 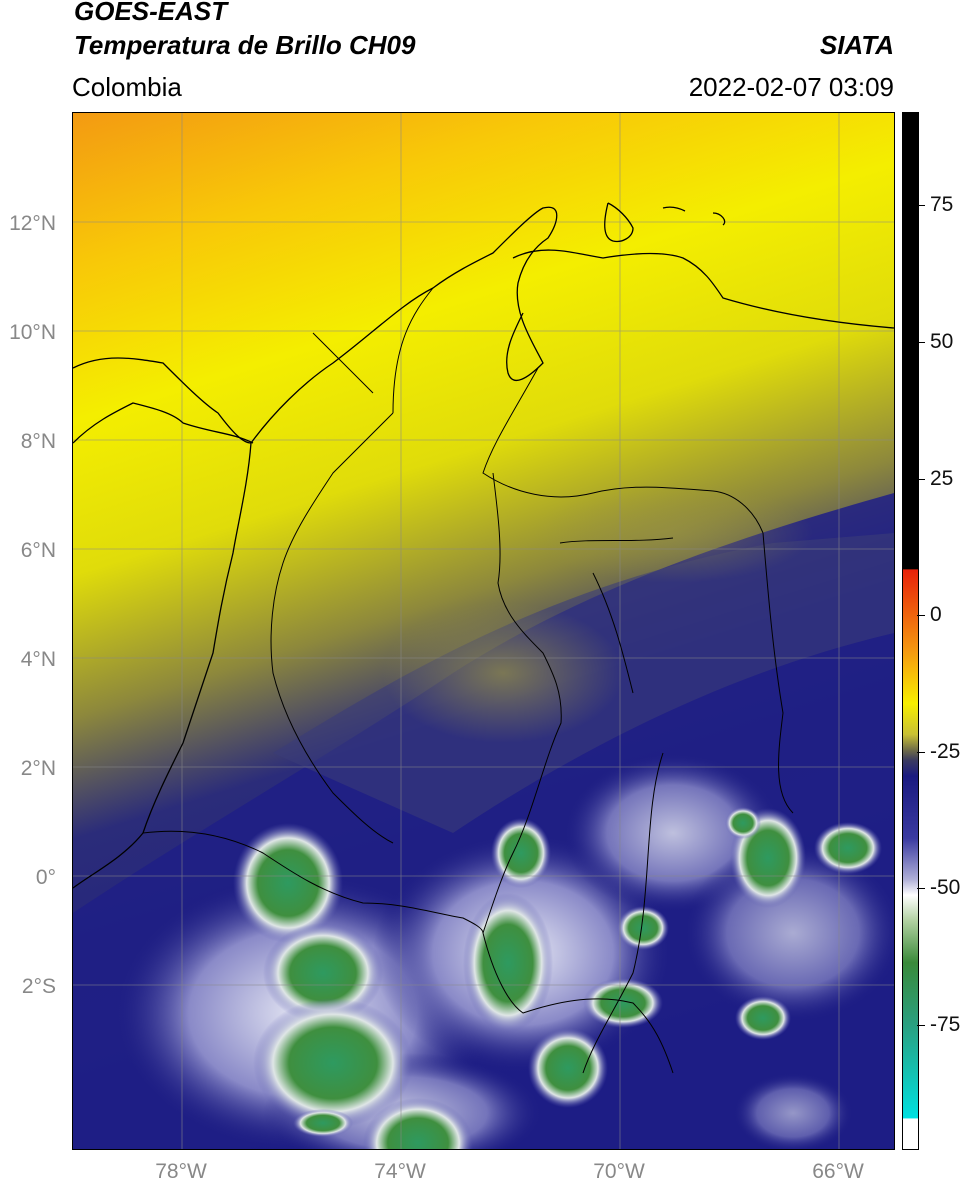 What do you see at coordinates (619, 1171) in the screenshot?
I see `lon-label-70w: 70°W` at bounding box center [619, 1171].